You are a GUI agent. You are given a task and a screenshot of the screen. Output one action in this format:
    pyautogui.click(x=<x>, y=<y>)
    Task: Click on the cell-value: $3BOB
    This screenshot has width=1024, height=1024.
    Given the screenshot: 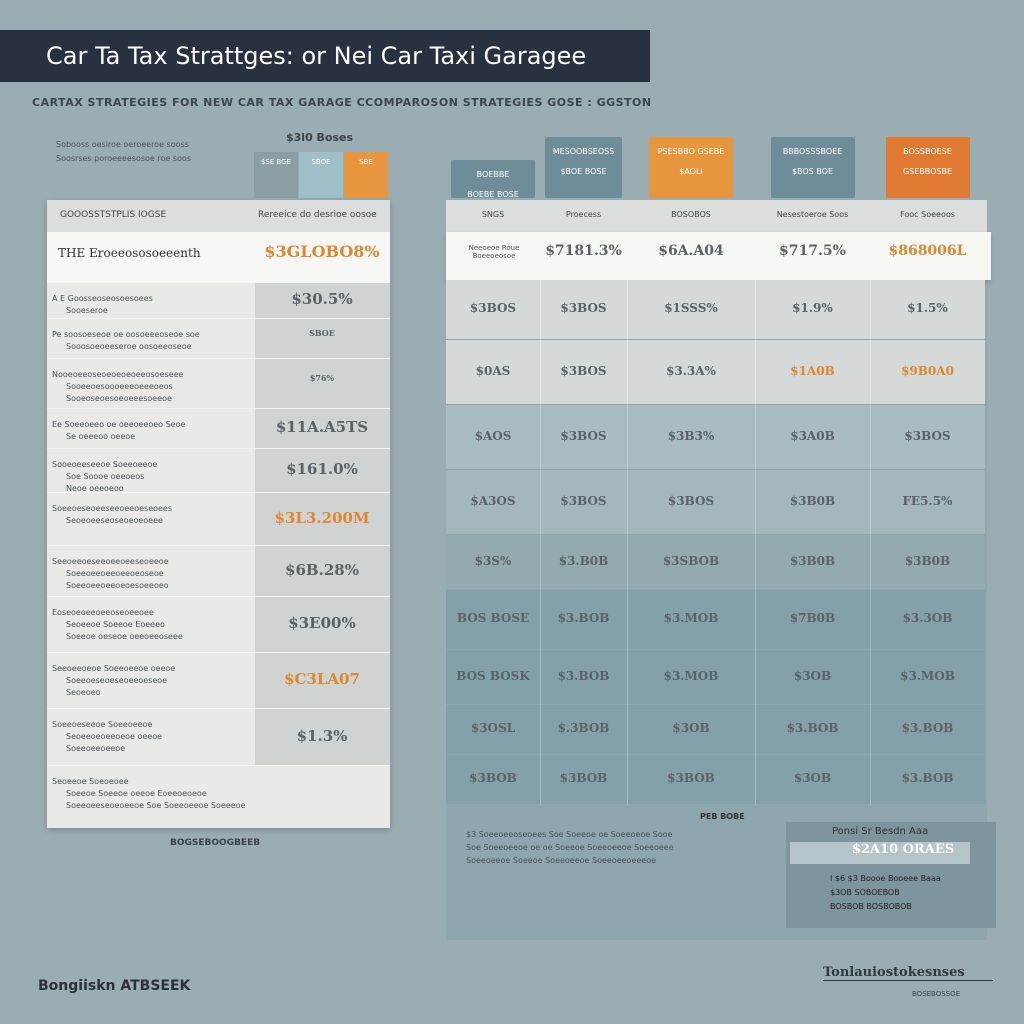 What is the action you would take?
    pyautogui.click(x=493, y=778)
    